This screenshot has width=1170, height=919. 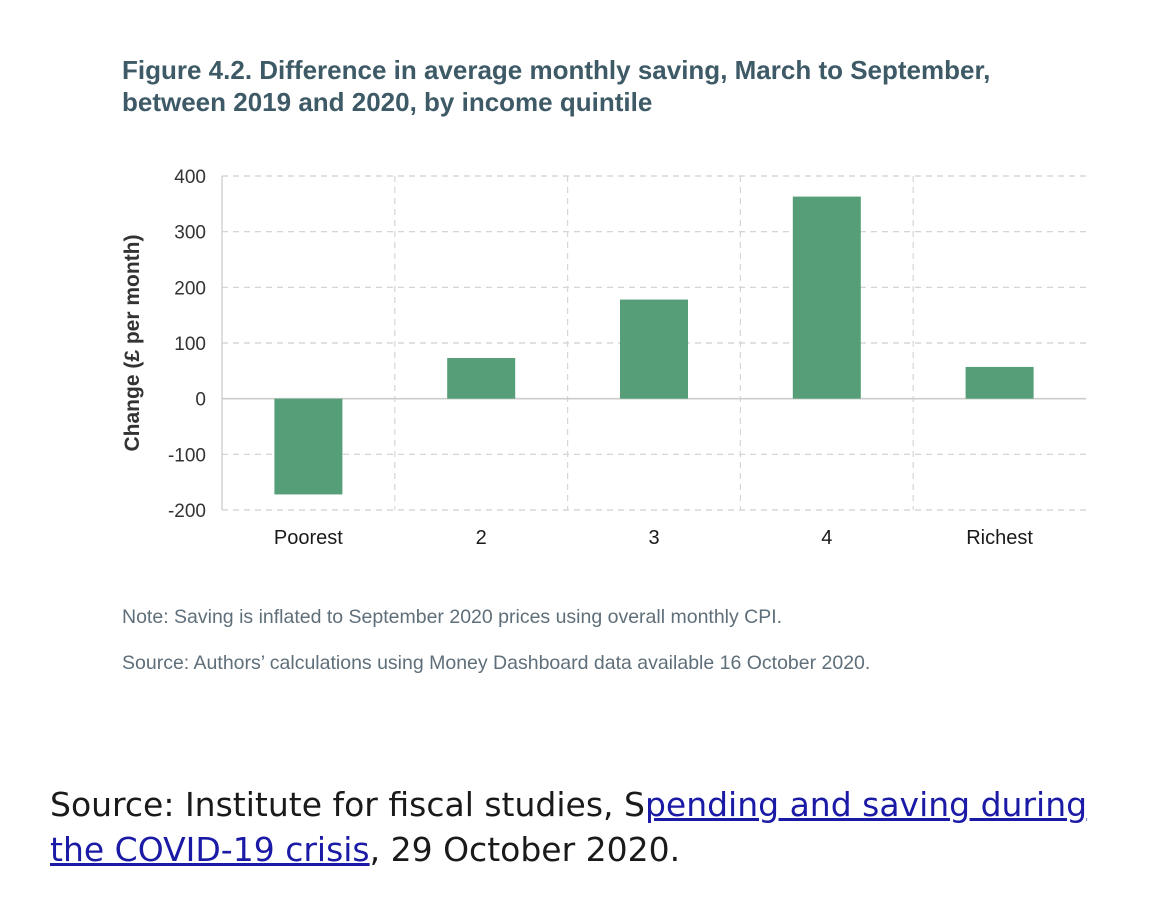 What do you see at coordinates (826, 538) in the screenshot?
I see `x-tick-label: 4` at bounding box center [826, 538].